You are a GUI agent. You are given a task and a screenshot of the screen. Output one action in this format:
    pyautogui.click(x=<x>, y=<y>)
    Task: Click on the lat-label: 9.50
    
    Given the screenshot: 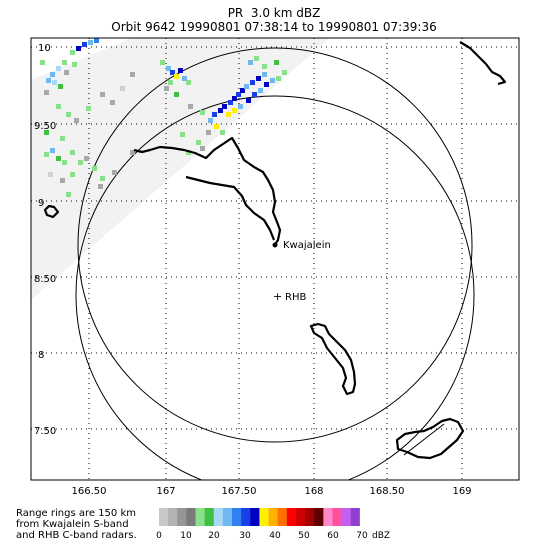 What is the action you would take?
    pyautogui.click(x=45, y=126)
    